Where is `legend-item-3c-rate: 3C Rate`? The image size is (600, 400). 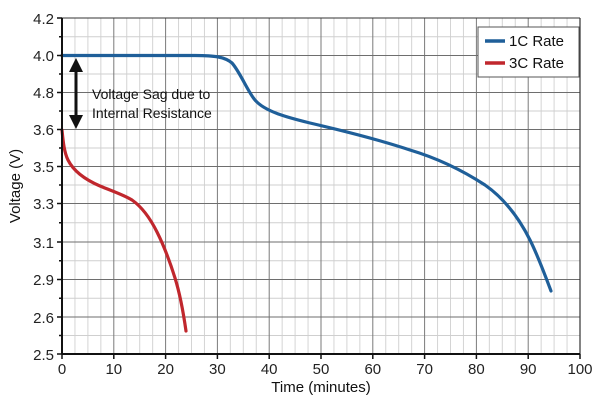 legend-item-3c-rate: 3C Rate is located at coordinates (524, 63).